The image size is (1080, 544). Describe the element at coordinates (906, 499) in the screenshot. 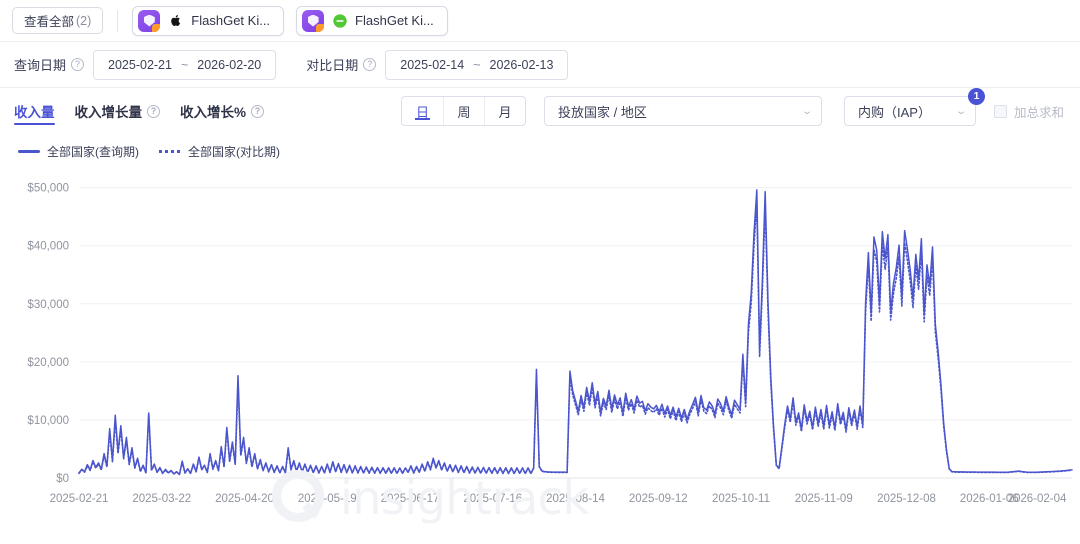

I see `x-axis-tick-label: 2025-12-08` at that location.